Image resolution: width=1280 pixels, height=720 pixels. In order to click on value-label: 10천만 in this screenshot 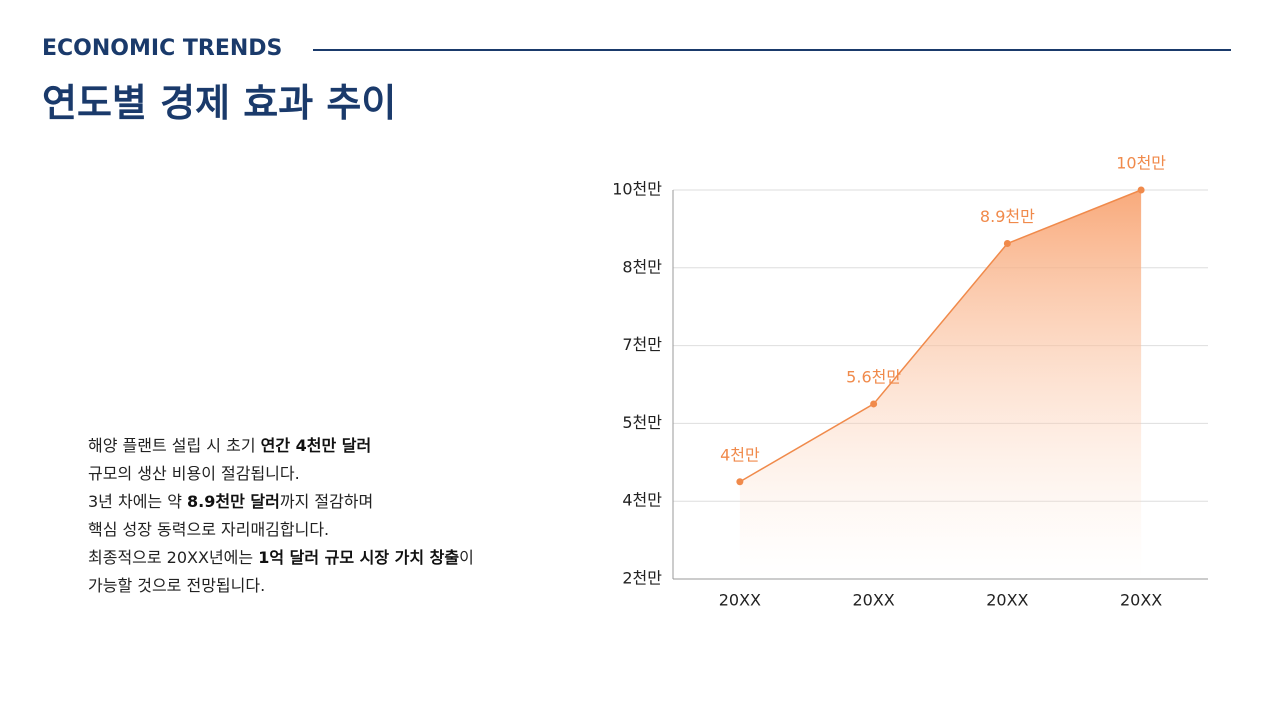, I will do `click(1141, 163)`.